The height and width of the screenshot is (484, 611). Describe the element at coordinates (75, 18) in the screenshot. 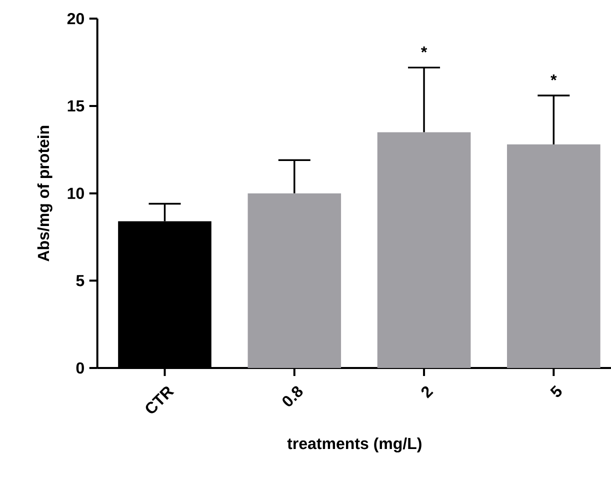

I see `y-tick-label: 20` at that location.